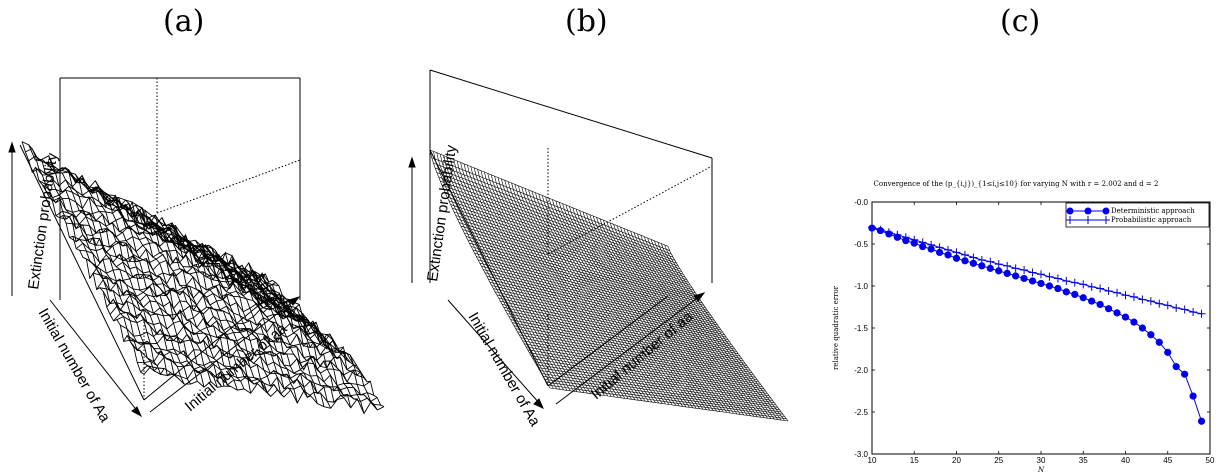 Image resolution: width=1223 pixels, height=473 pixels. Describe the element at coordinates (861, 454) in the screenshot. I see `y-tick-label: -3.0` at that location.